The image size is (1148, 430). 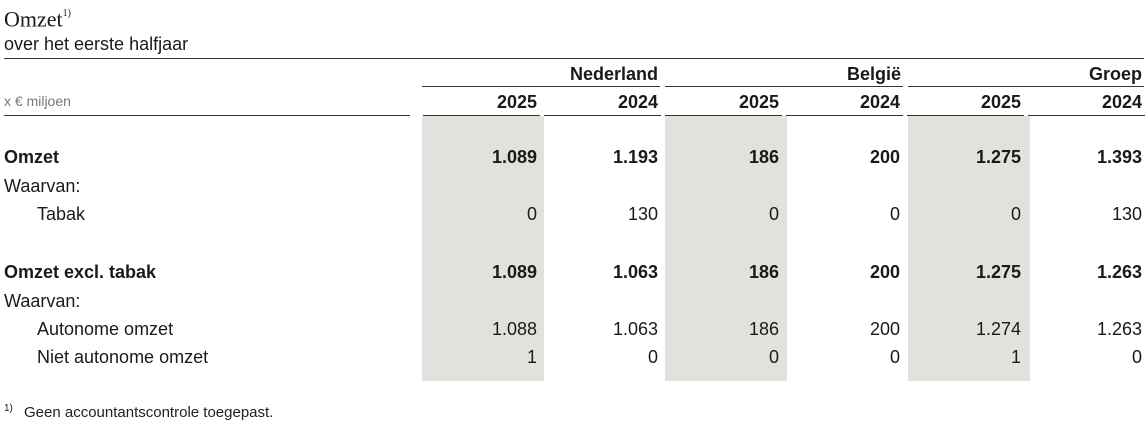 I want to click on highlight-column-groep-2025, so click(x=969, y=248).